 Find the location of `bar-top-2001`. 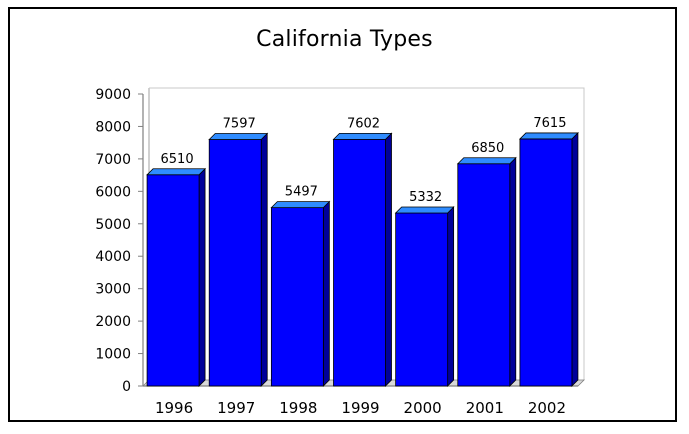

bar-top-2001 is located at coordinates (486, 161).